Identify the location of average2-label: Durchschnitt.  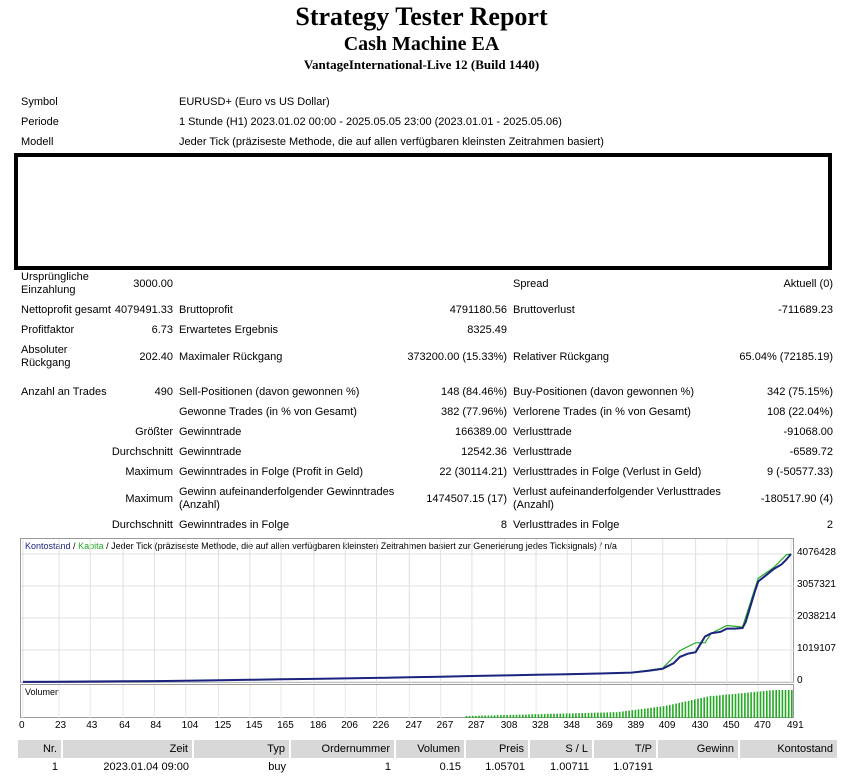
(142, 525).